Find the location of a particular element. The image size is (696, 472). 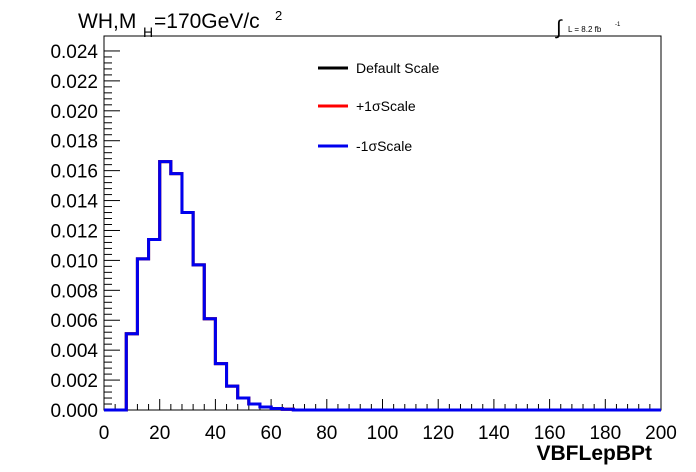

y-tick-label: 0.004 is located at coordinates (74, 351).